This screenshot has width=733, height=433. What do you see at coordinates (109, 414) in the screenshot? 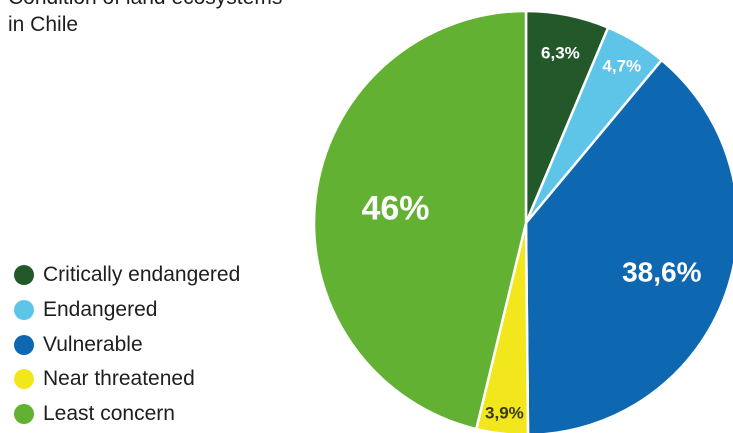
I see `legend-label-least-concern: Least concern` at bounding box center [109, 414].